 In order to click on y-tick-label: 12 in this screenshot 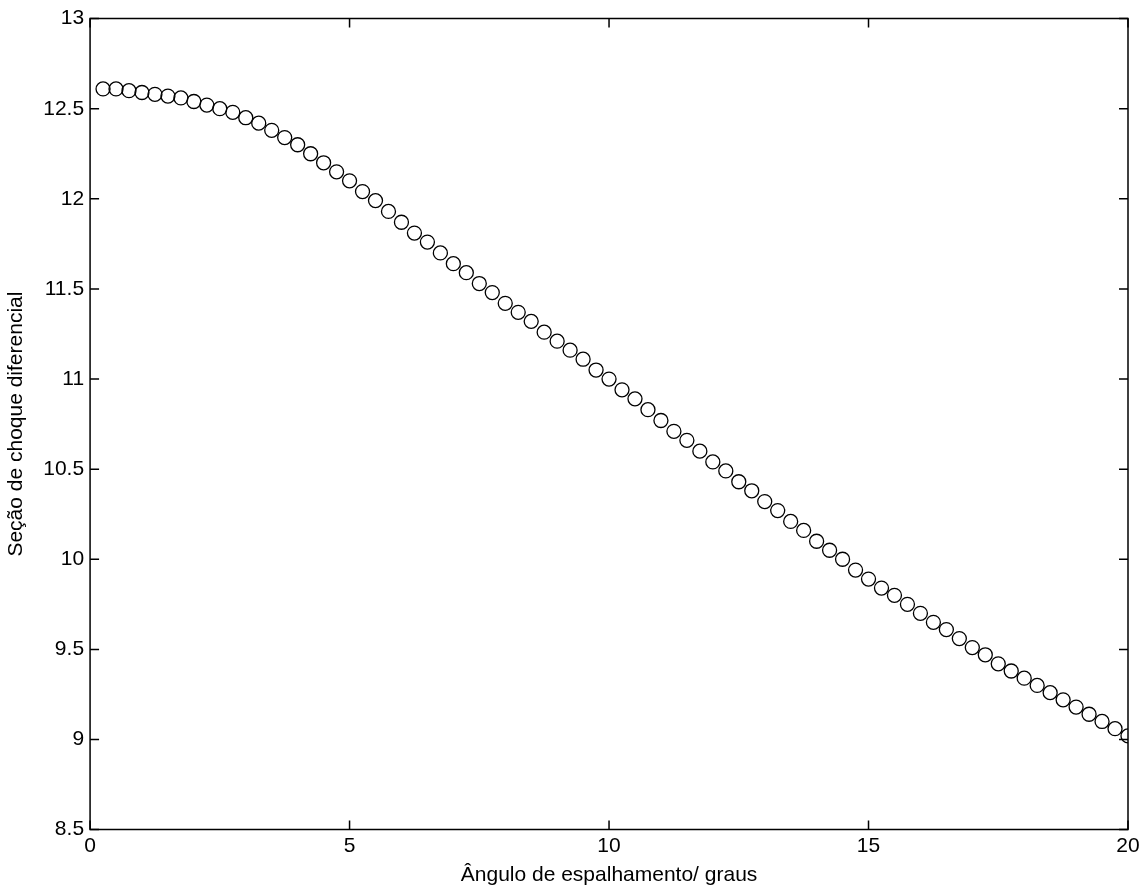, I will do `click(72, 197)`.